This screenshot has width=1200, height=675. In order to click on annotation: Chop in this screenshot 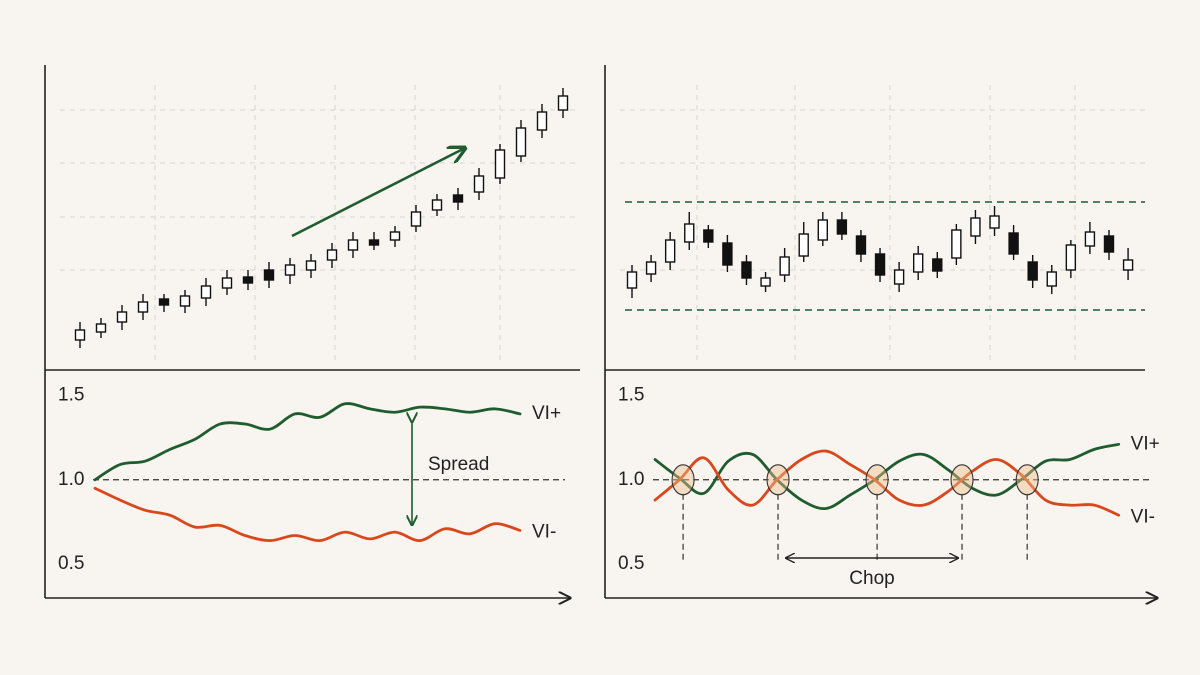, I will do `click(871, 578)`.